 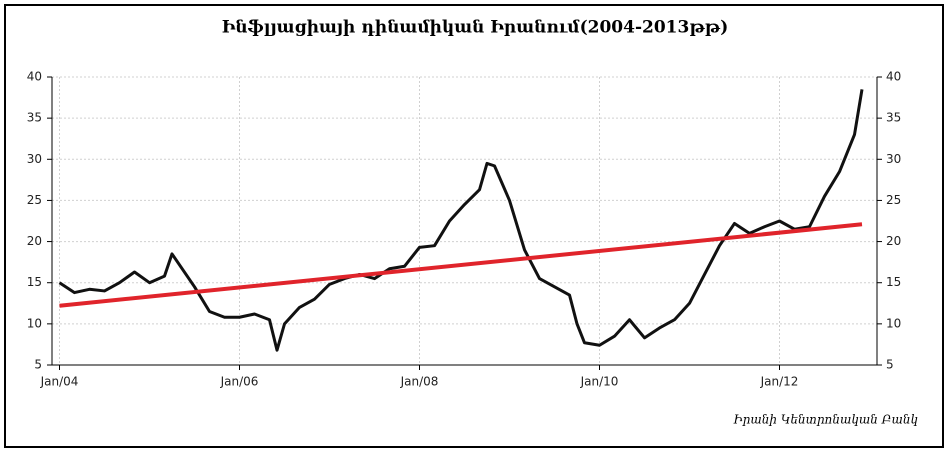 I want to click on y2-tick-label: 30, so click(x=893, y=159).